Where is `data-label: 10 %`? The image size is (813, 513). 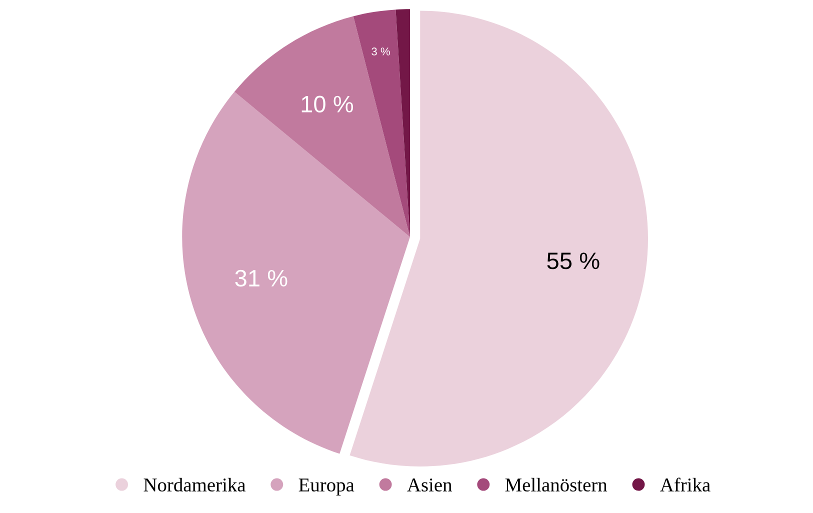 data-label: 10 % is located at coordinates (328, 104).